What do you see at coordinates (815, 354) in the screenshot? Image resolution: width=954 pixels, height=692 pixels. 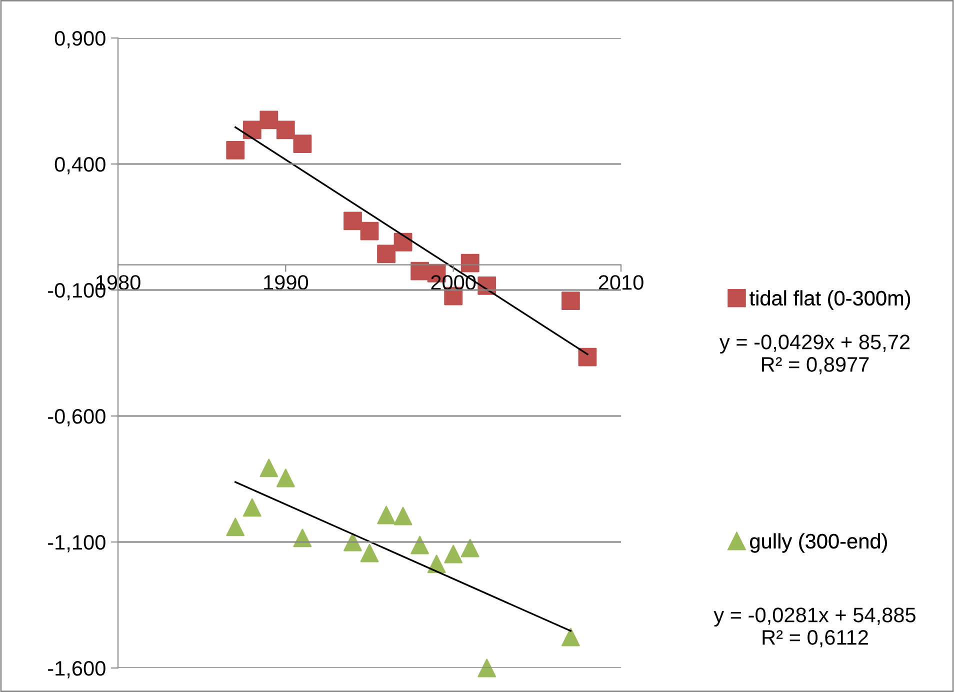 I see `text: y = -0,0429x + 85,72 R² = 0,8977` at bounding box center [815, 354].